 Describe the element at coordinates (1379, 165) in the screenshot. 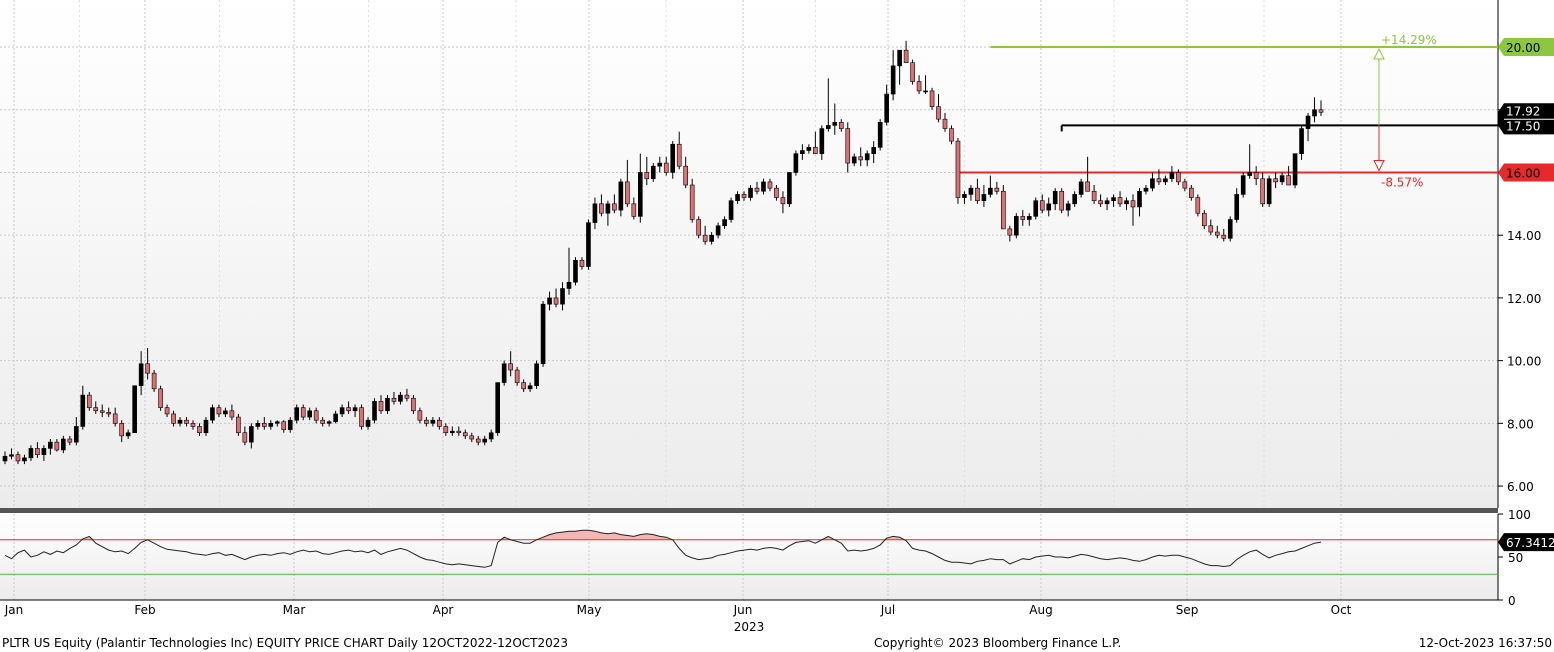

I see `downside-arrow-head` at that location.